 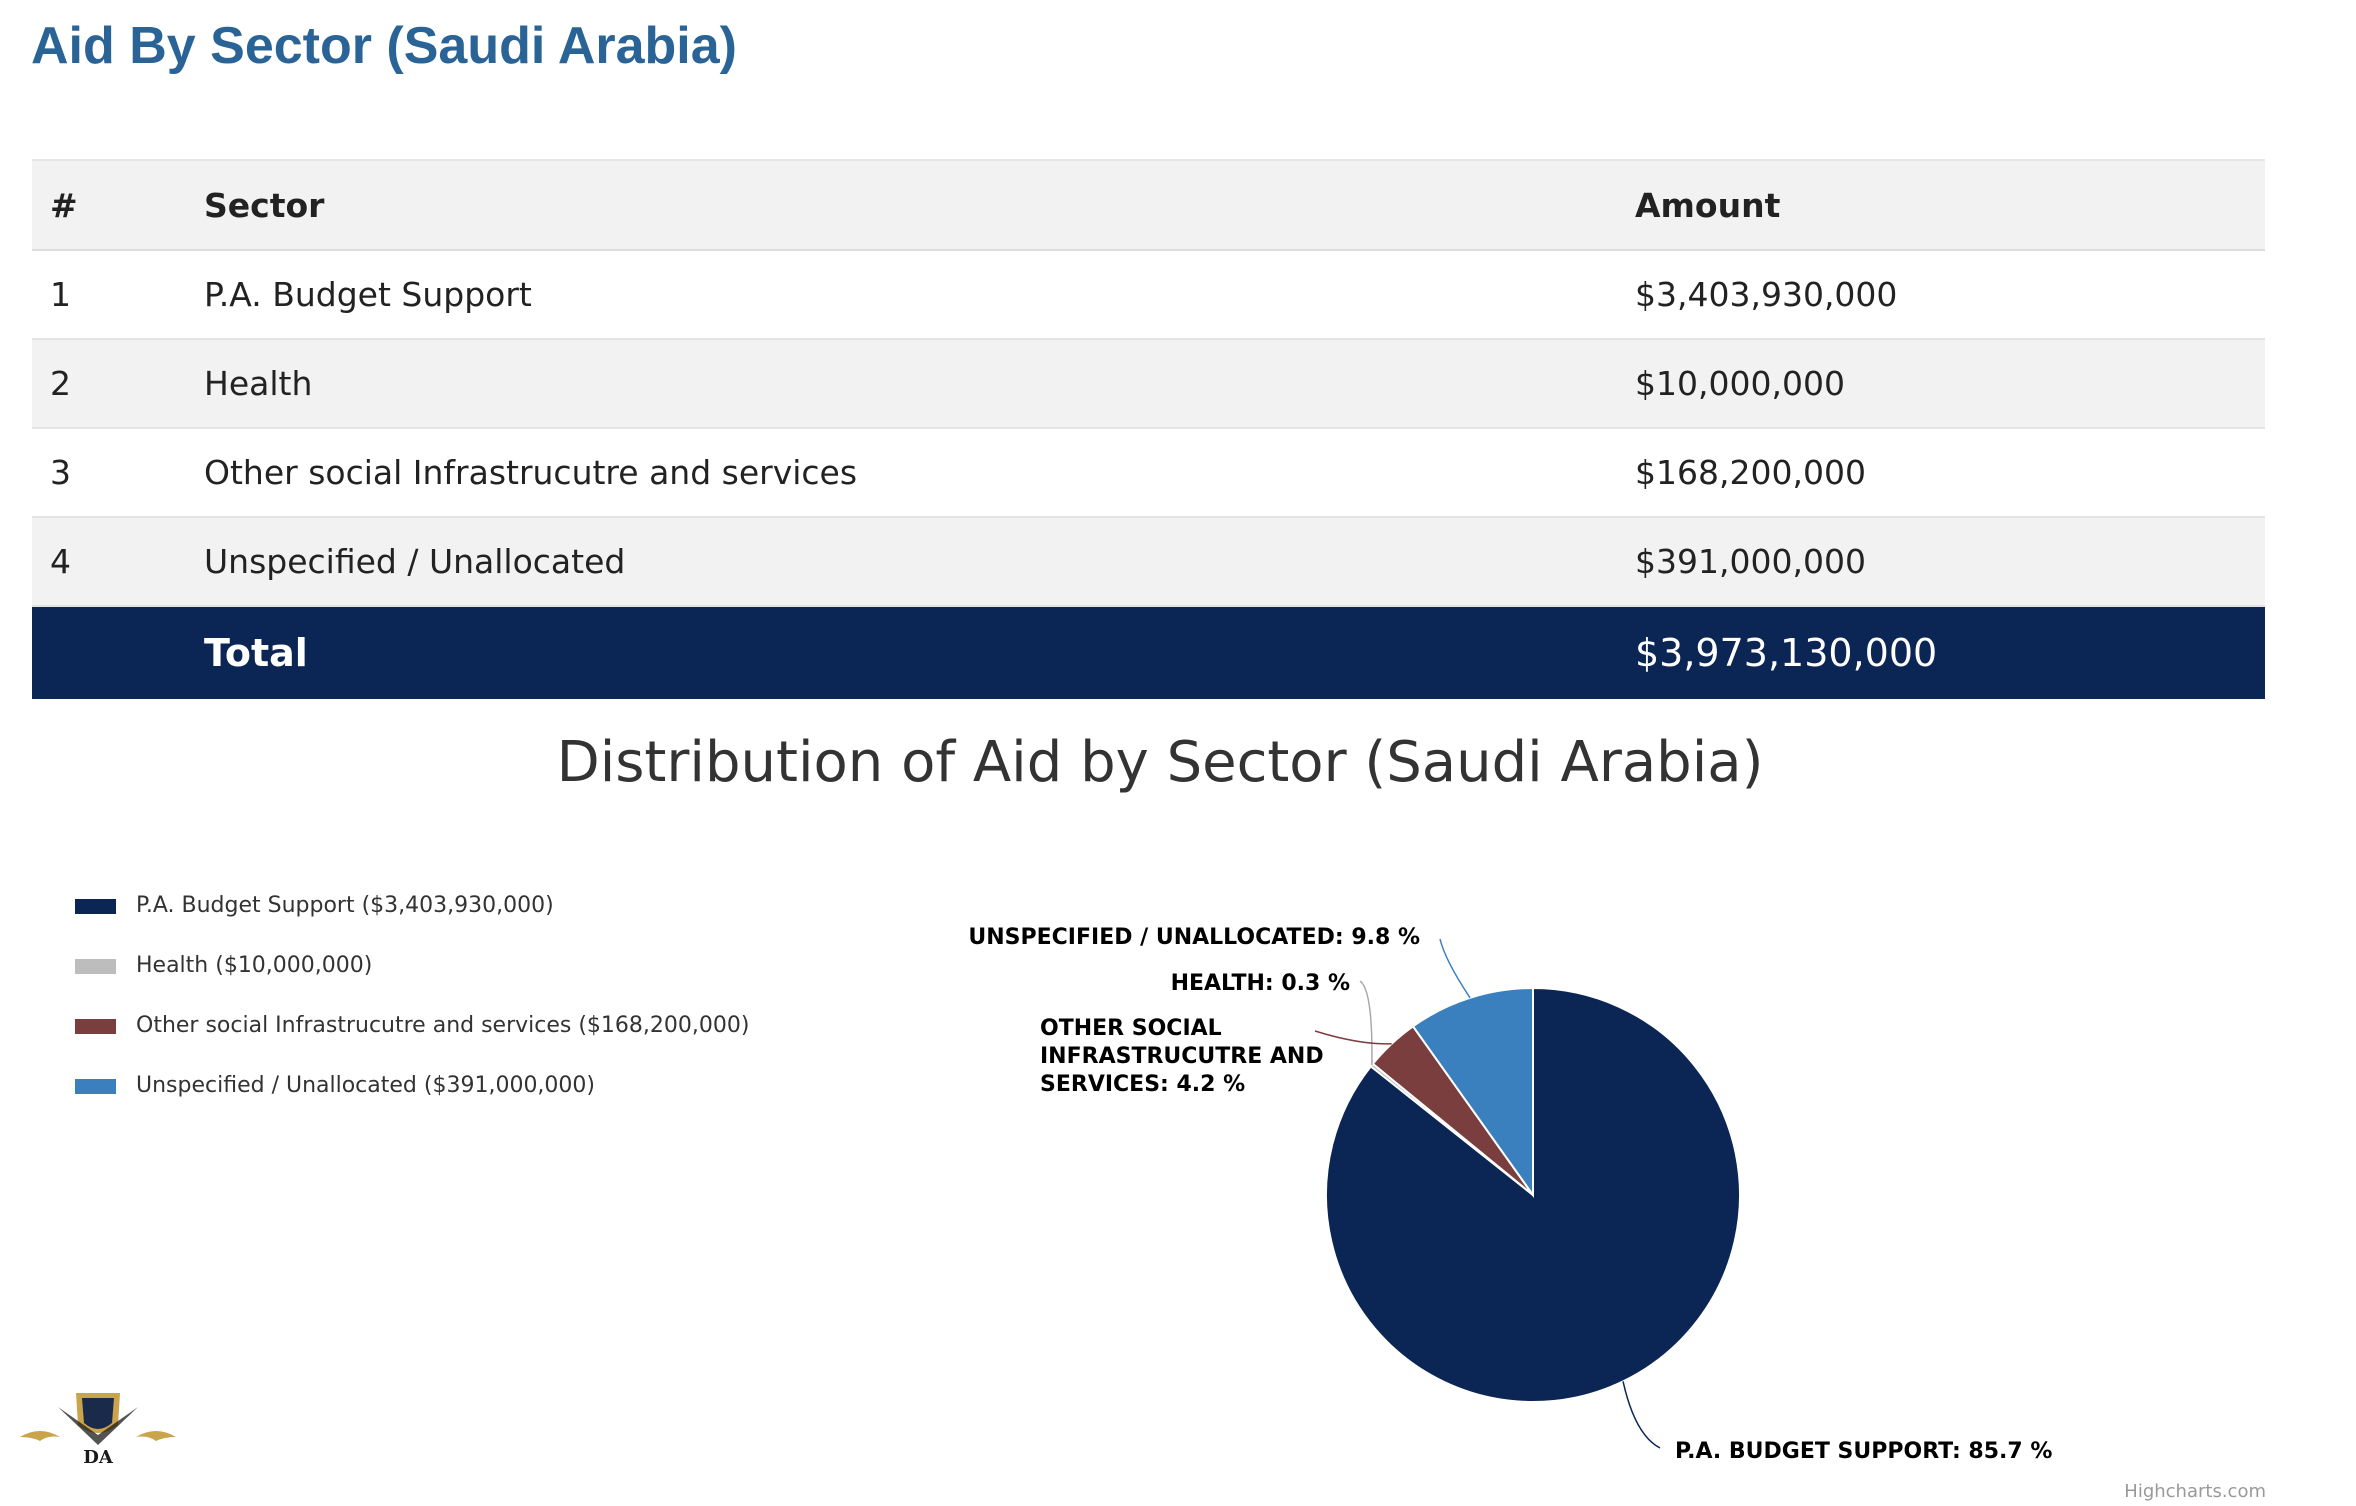 What do you see at coordinates (901, 205) in the screenshot?
I see `column-header-sector: Sector` at bounding box center [901, 205].